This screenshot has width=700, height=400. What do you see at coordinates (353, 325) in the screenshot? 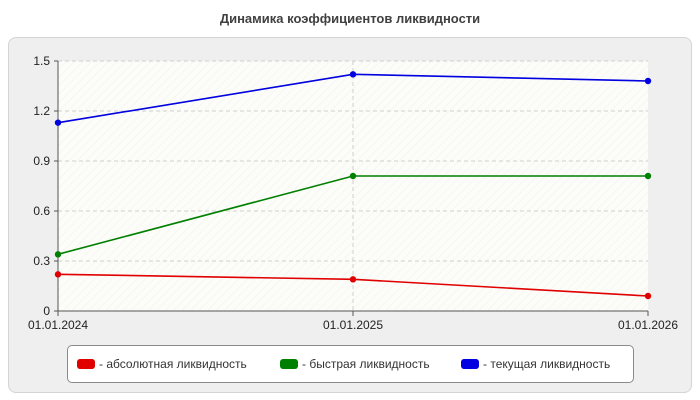
I see `x-tick-label: 01.01.2025` at bounding box center [353, 325].